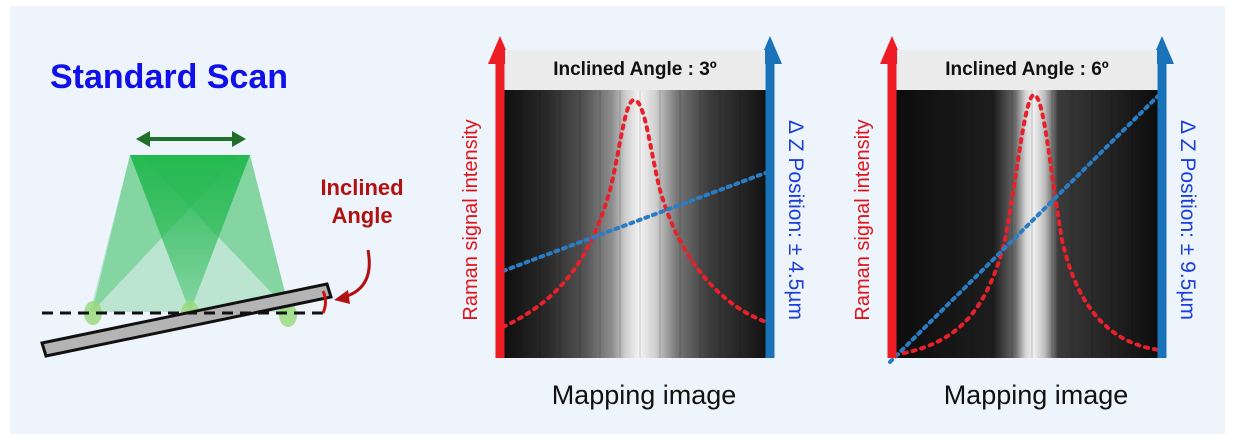 This screenshot has width=1238, height=441. I want to click on panel-1-left-axis-label: Raman signal intensity, so click(471, 220).